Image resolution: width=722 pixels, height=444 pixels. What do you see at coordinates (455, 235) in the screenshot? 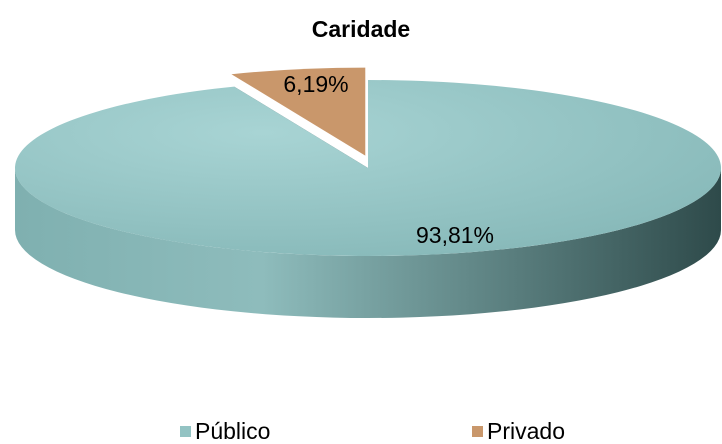
I see `data-label: 93,81%` at bounding box center [455, 235].